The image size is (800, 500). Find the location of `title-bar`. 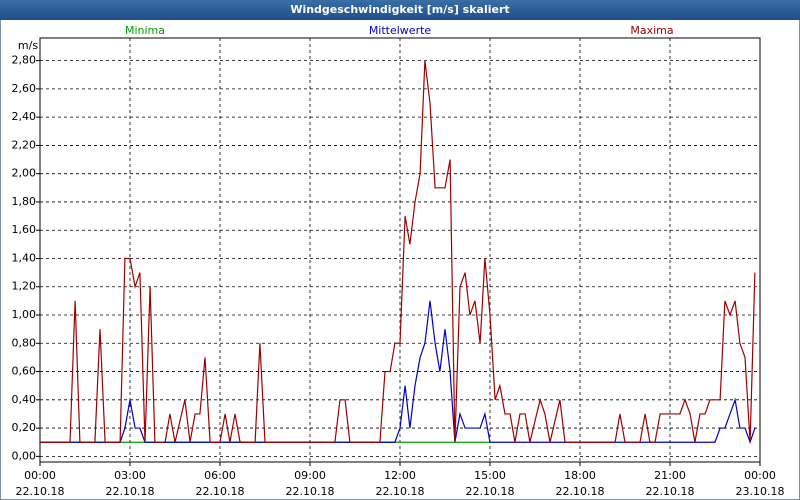

title-bar is located at coordinates (400, 10).